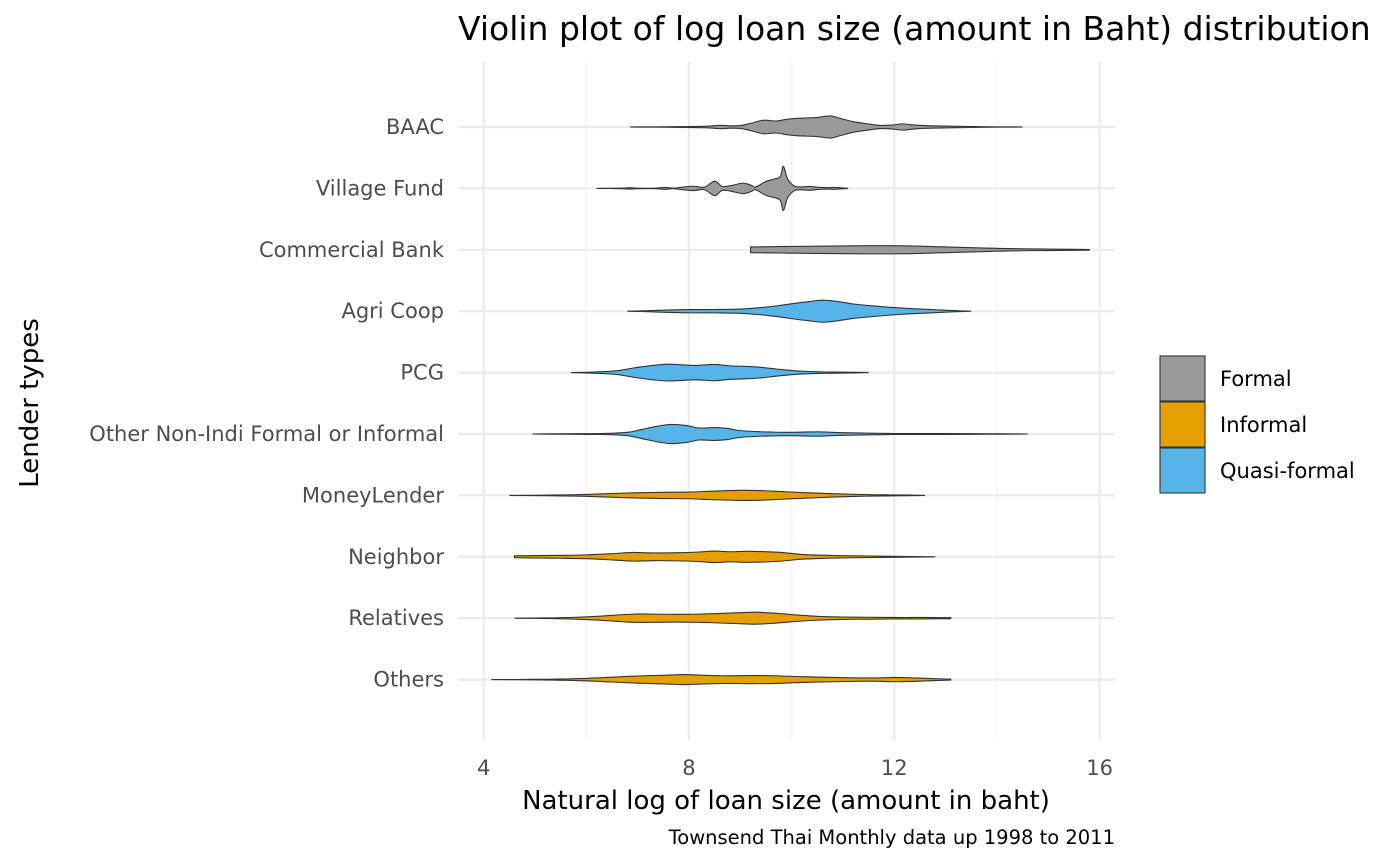 The width and height of the screenshot is (1400, 865). What do you see at coordinates (920, 250) in the screenshot?
I see `violin-commercial-bank` at bounding box center [920, 250].